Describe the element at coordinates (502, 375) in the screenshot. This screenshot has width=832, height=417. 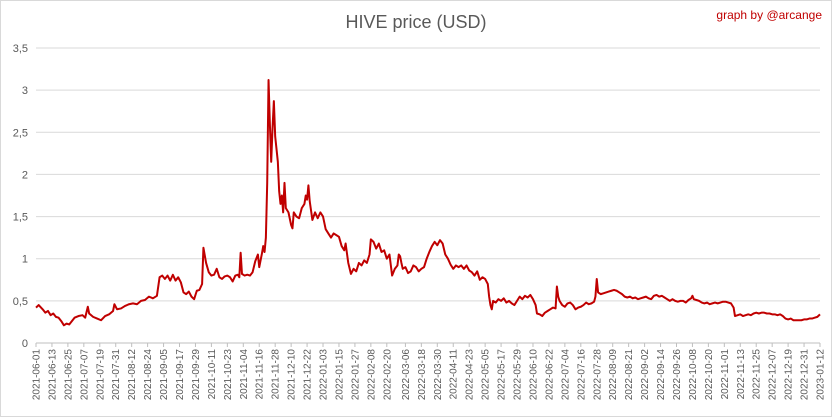
I see `x-tick-label: 2022-05-17` at that location.